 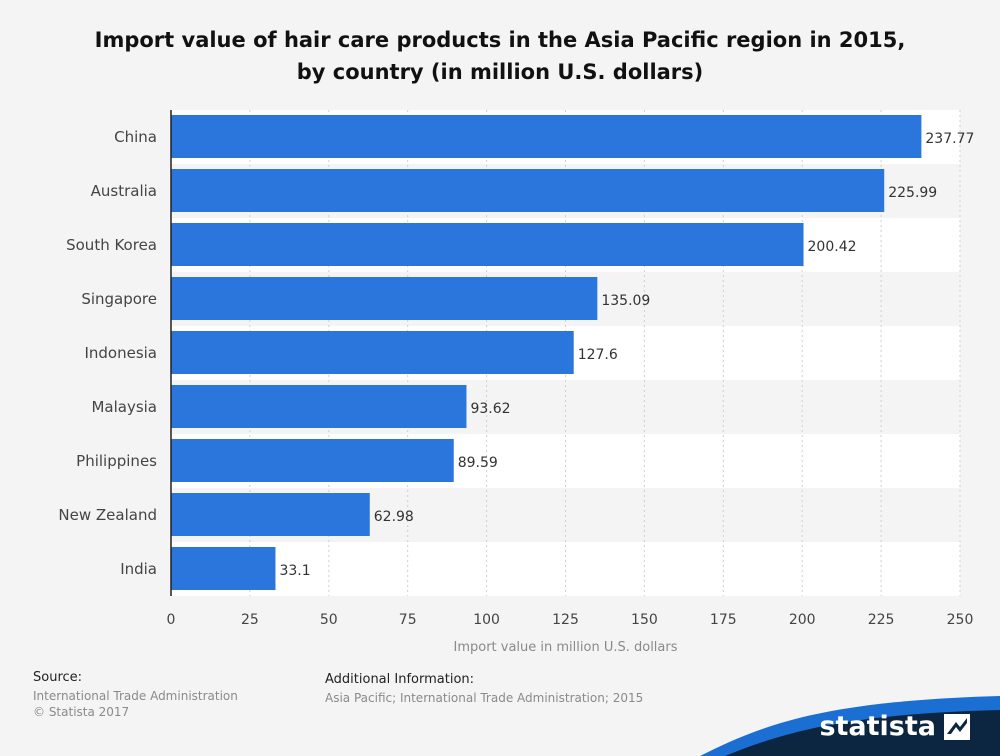 I want to click on x-tick-label: 225, so click(x=881, y=620).